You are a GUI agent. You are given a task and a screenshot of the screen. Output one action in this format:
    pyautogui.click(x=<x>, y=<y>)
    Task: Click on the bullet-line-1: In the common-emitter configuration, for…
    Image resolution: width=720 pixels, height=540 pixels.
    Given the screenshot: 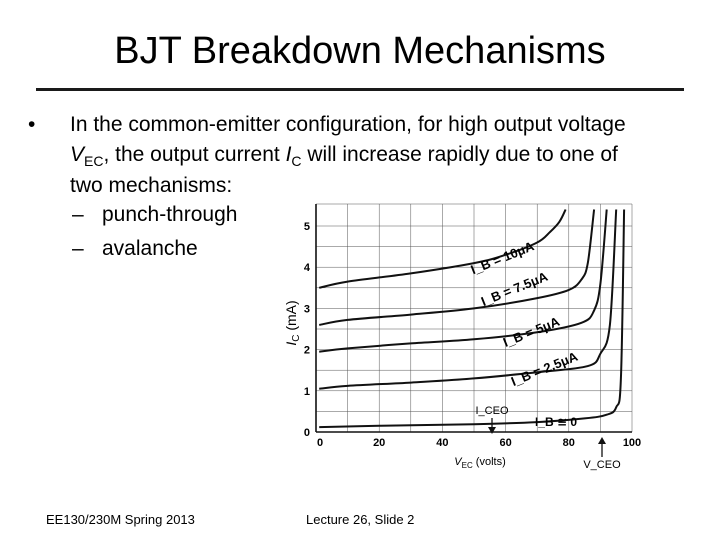 What is the action you would take?
    pyautogui.click(x=348, y=124)
    